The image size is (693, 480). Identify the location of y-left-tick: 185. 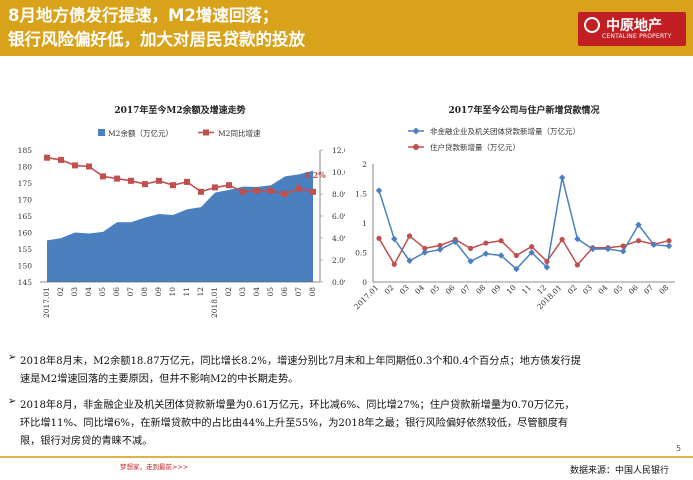
(25, 150).